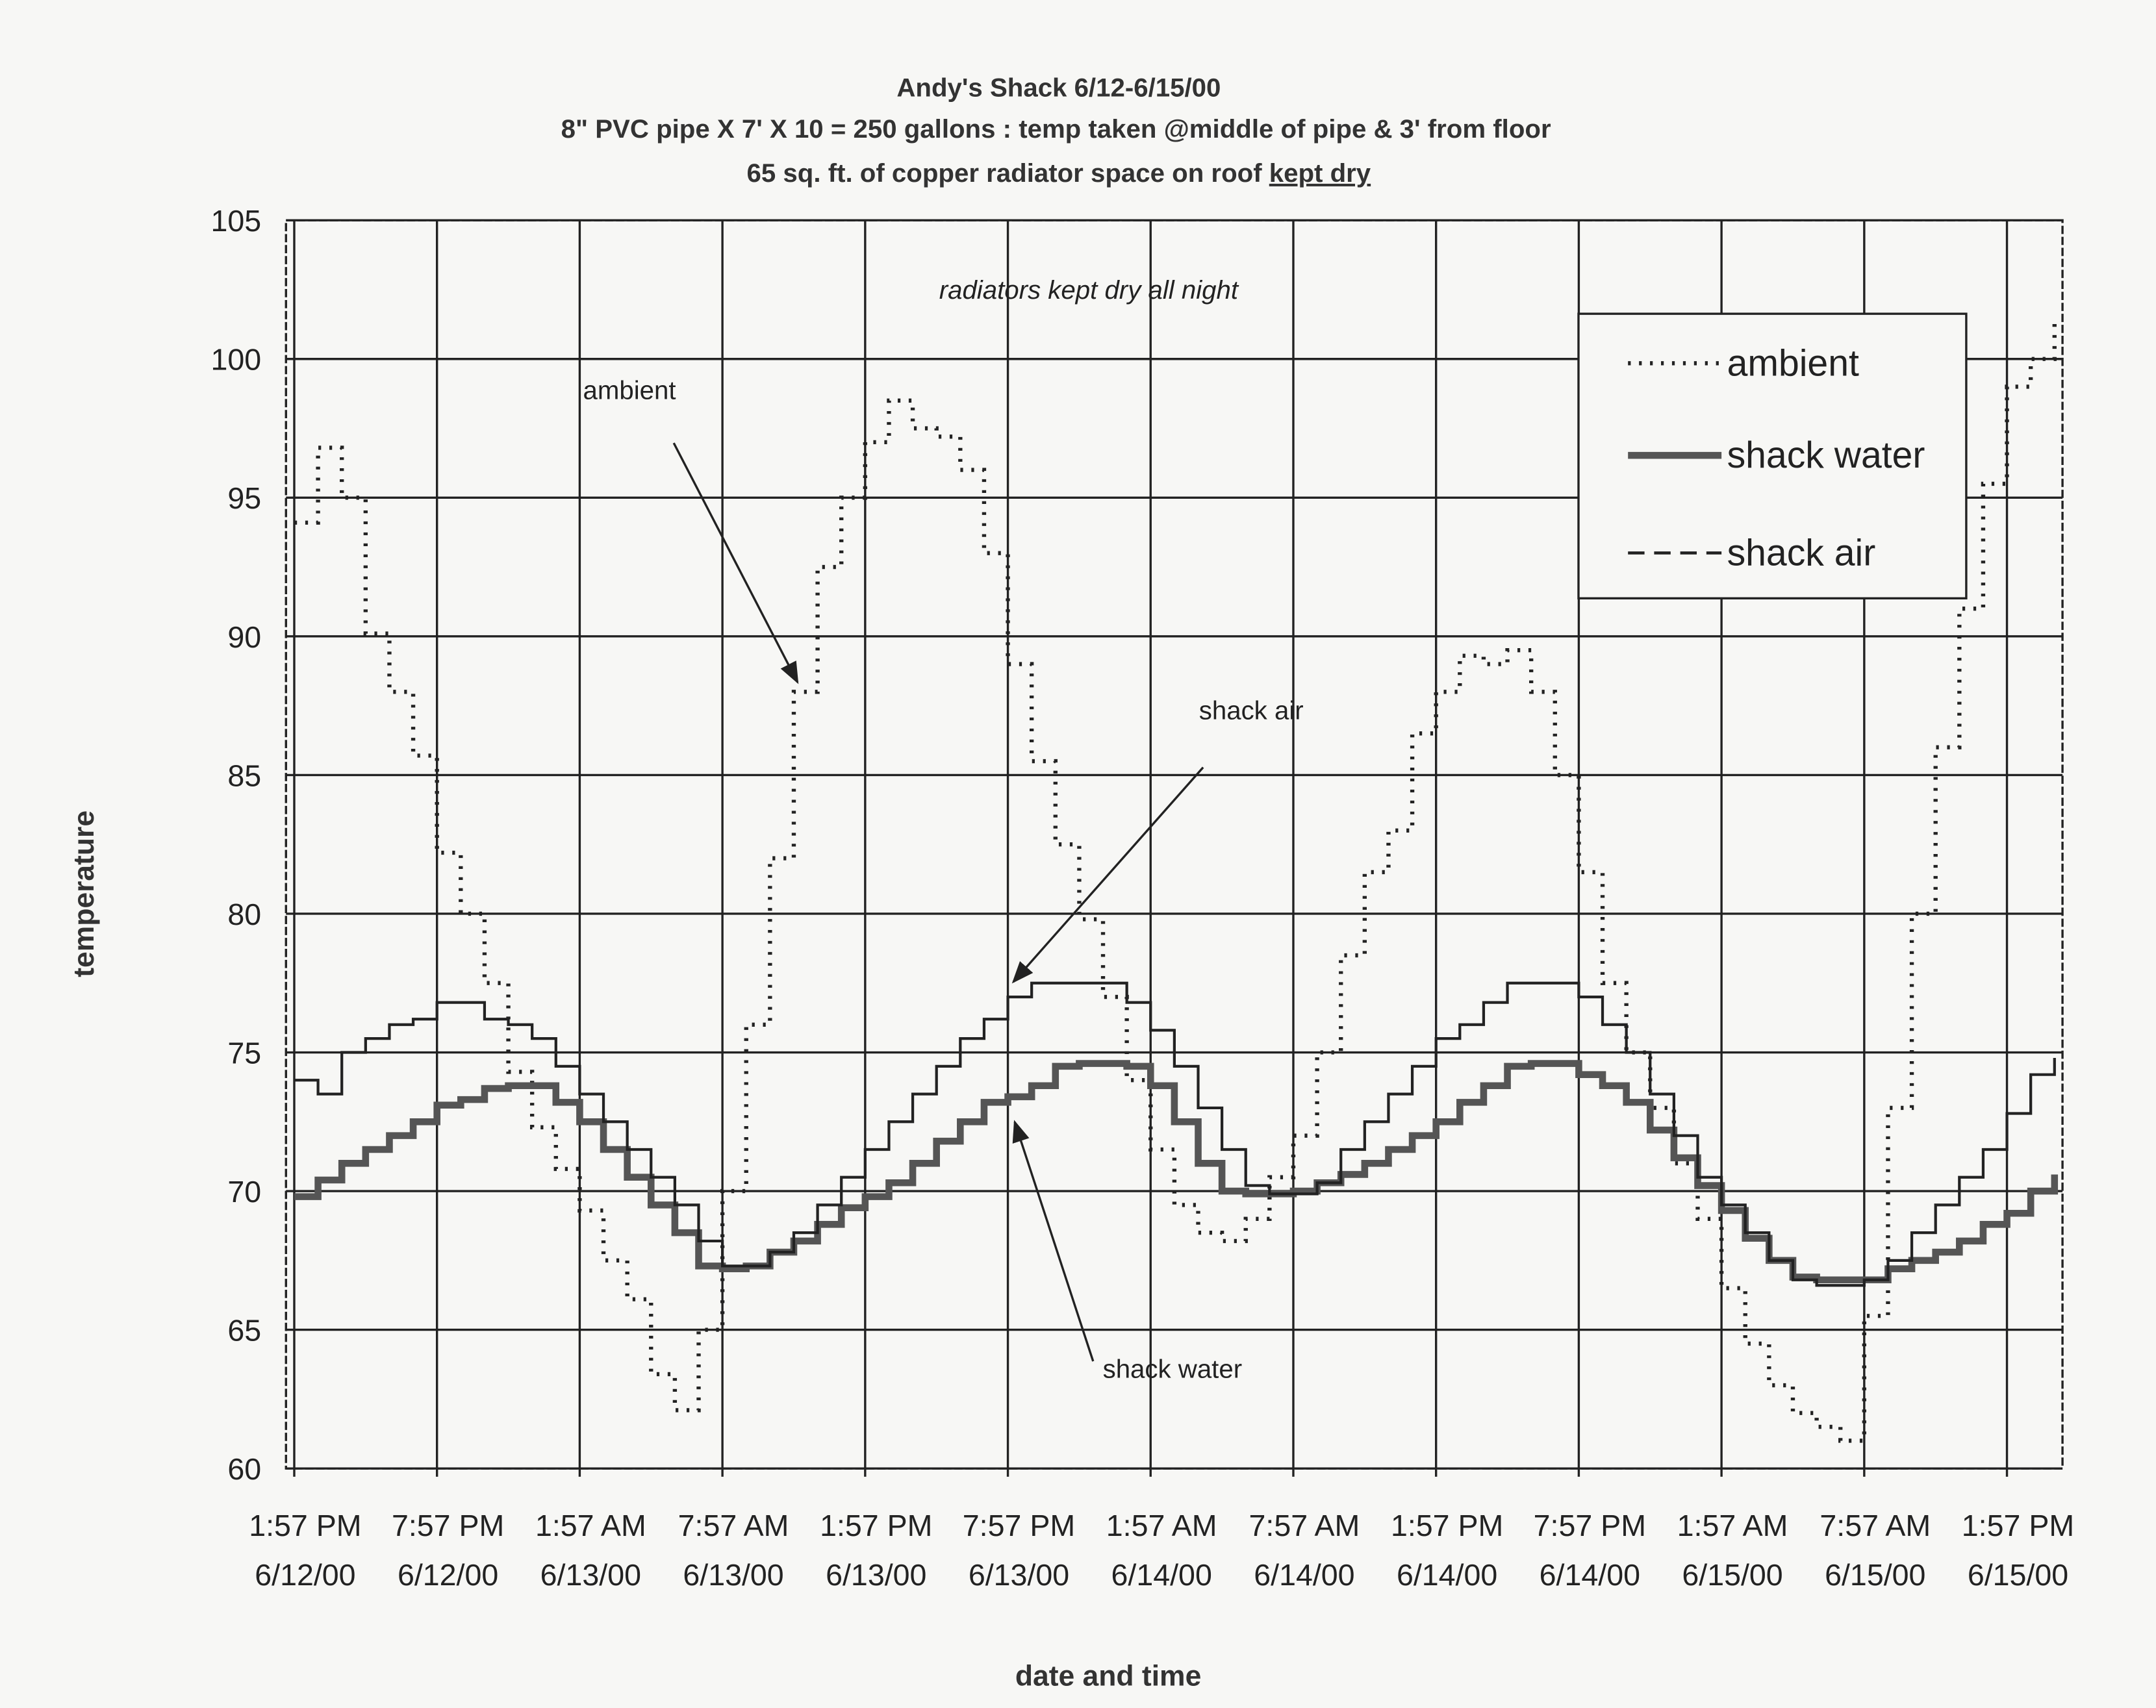  What do you see at coordinates (244, 1469) in the screenshot?
I see `y-tick-label: 60` at bounding box center [244, 1469].